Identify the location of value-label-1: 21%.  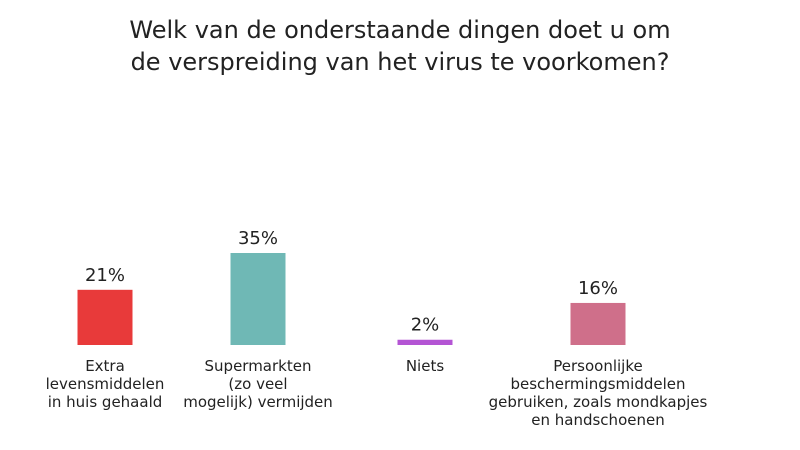
(105, 275).